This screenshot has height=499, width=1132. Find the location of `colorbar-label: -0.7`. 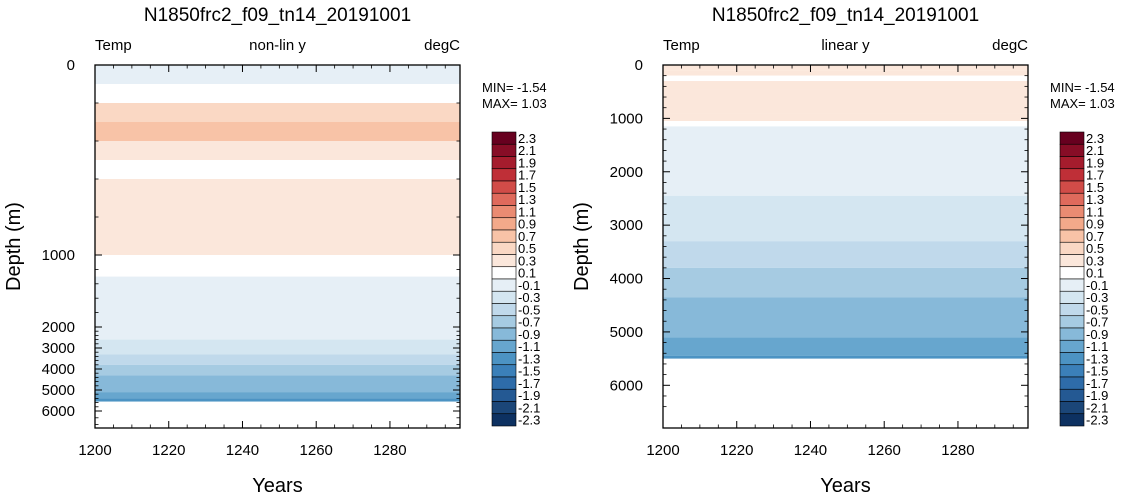

colorbar-label: -0.7 is located at coordinates (529, 322).